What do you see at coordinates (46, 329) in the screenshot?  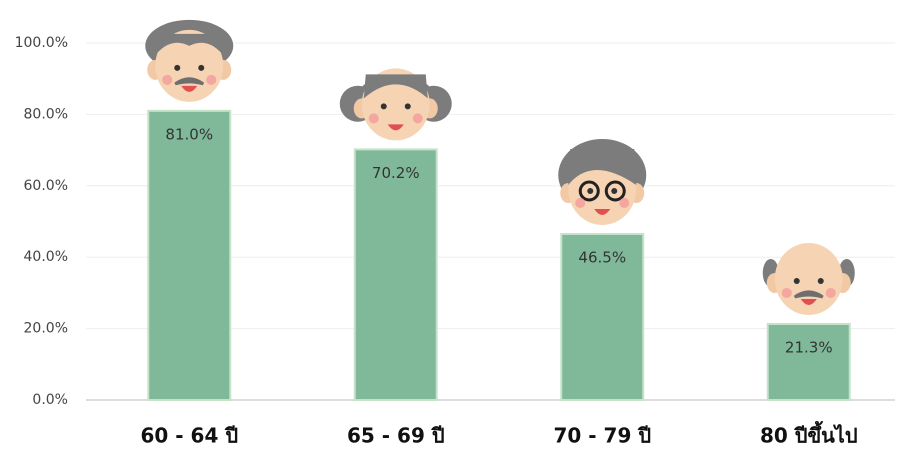 I see `y-tick-label: 20.0%` at bounding box center [46, 329].